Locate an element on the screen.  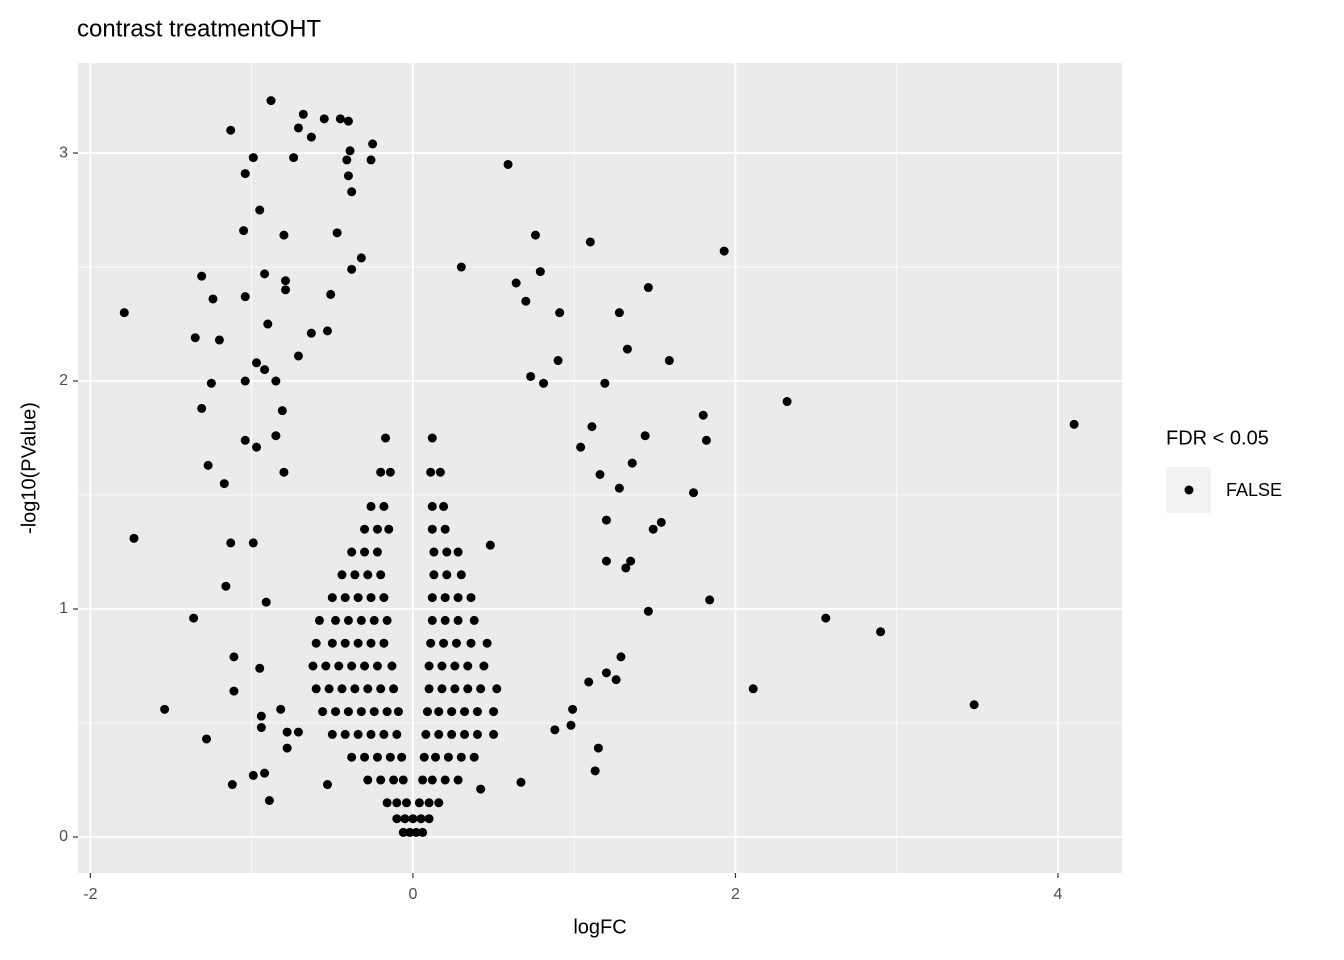
y-tick-label: 0 is located at coordinates (63, 836).